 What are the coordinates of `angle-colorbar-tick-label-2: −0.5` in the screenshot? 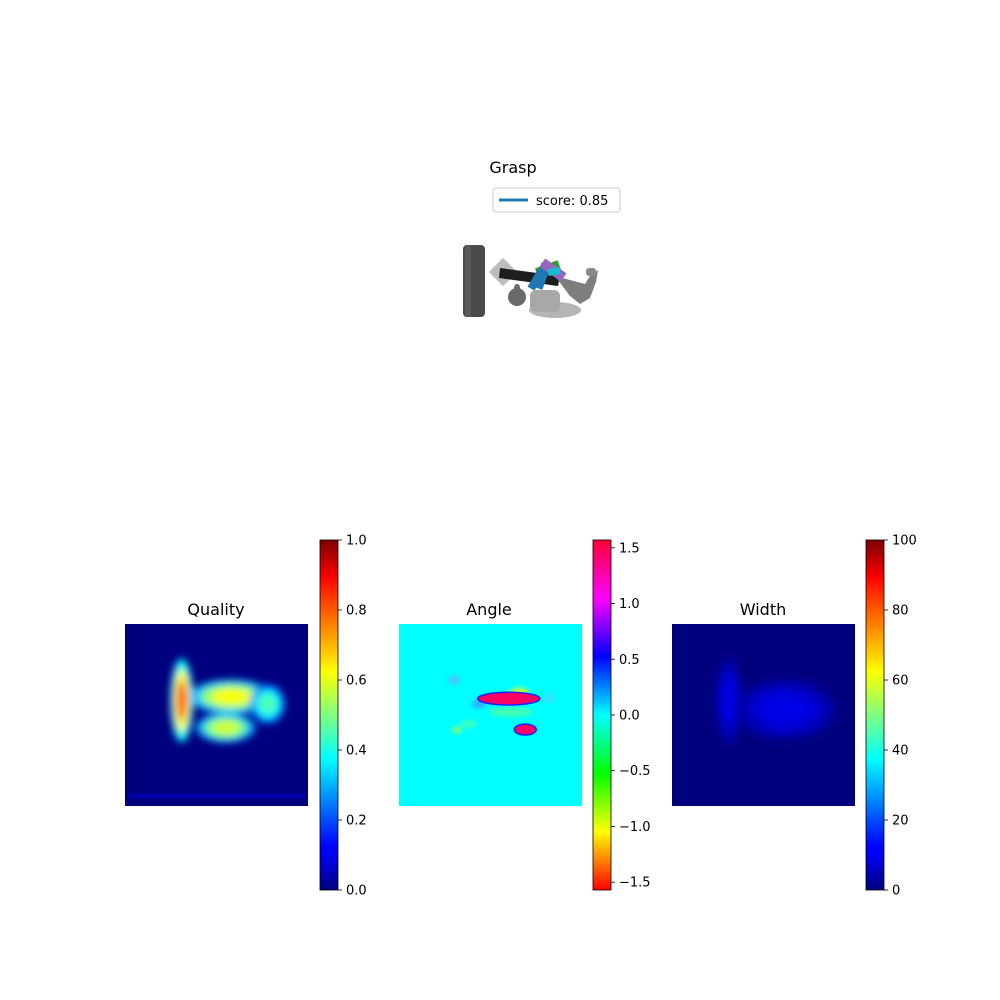 It's located at (635, 771).